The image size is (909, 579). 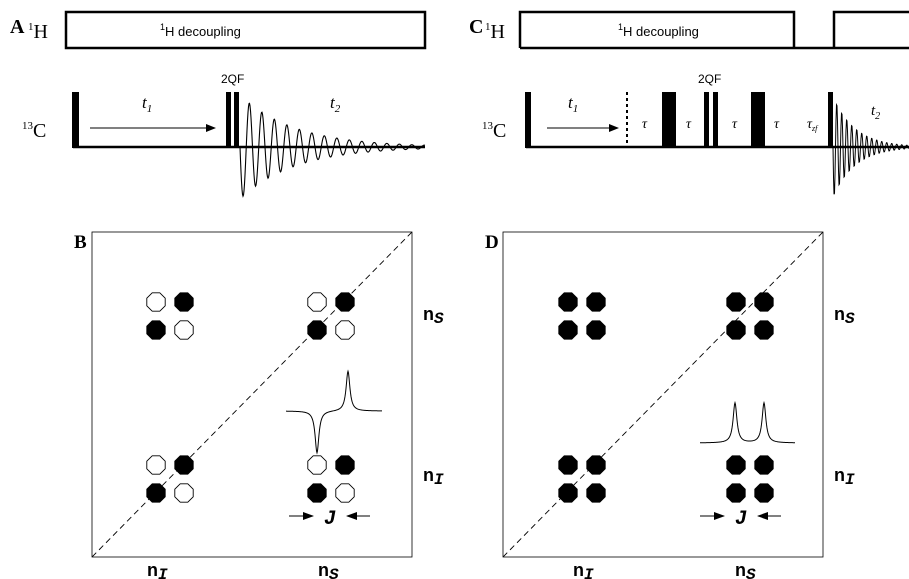 I want to click on panel-b-y-label-2: nI, so click(x=433, y=477).